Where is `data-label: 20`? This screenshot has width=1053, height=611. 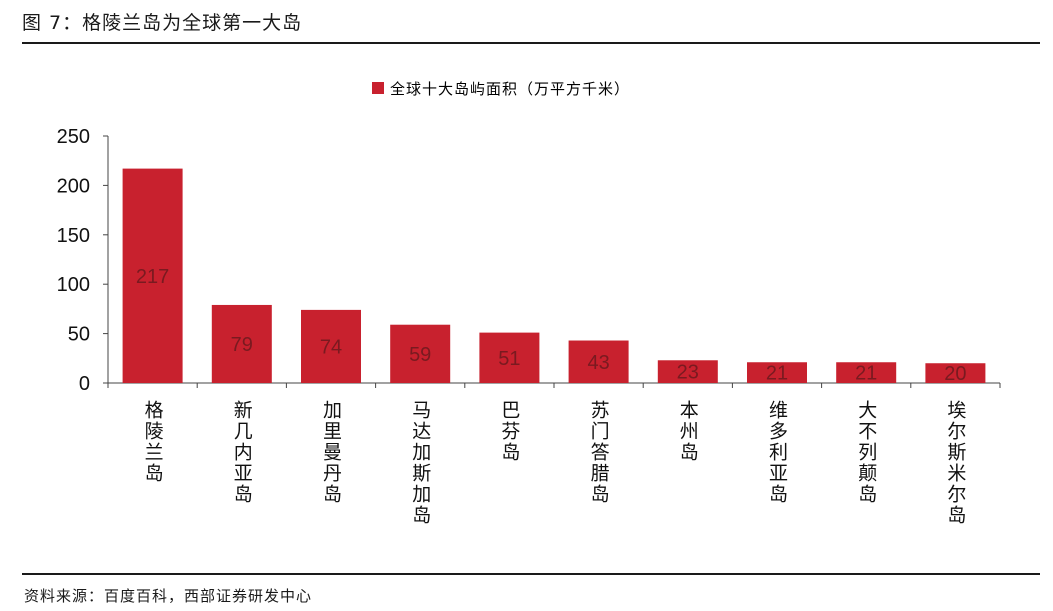
data-label: 20 is located at coordinates (955, 374).